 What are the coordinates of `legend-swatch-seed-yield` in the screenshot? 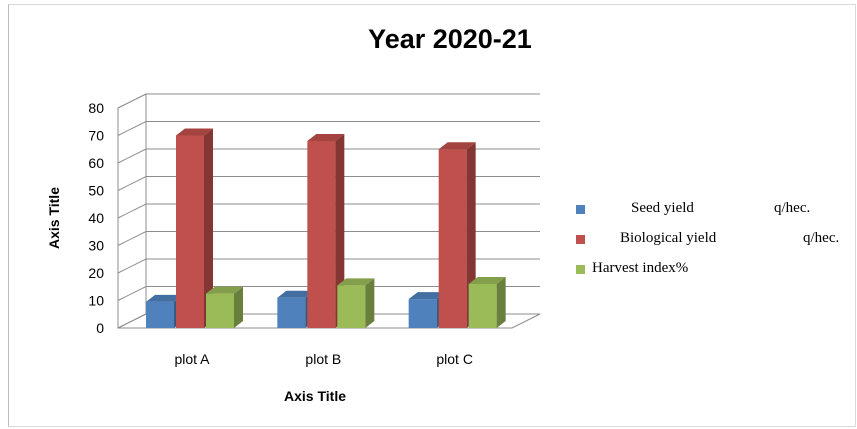 It's located at (580, 209).